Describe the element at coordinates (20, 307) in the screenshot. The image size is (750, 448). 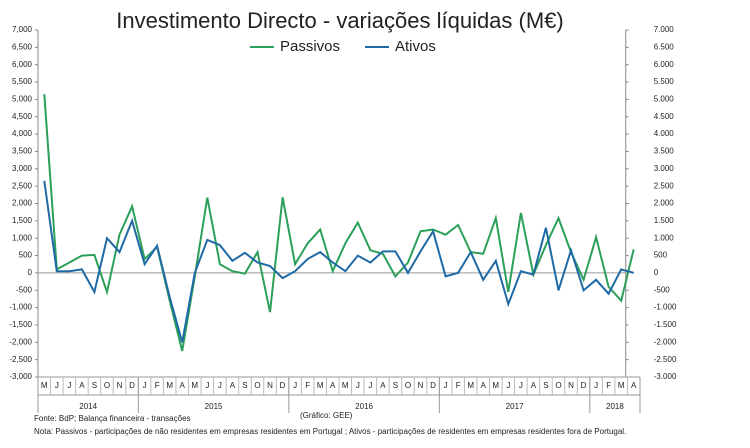
I see `y-tick-label: -1,000` at that location.